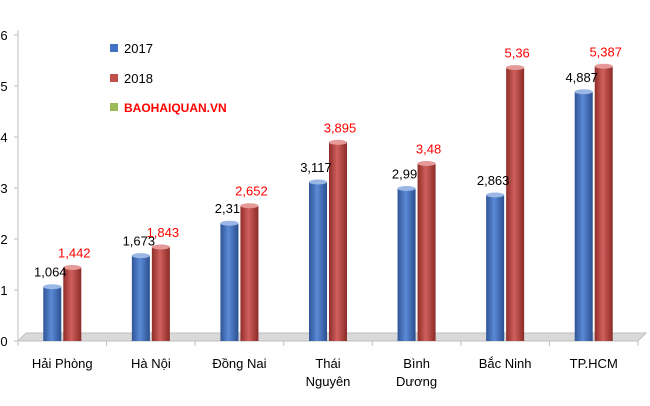  Describe the element at coordinates (404, 174) in the screenshot. I see `data-label-2017: 2,99` at that location.